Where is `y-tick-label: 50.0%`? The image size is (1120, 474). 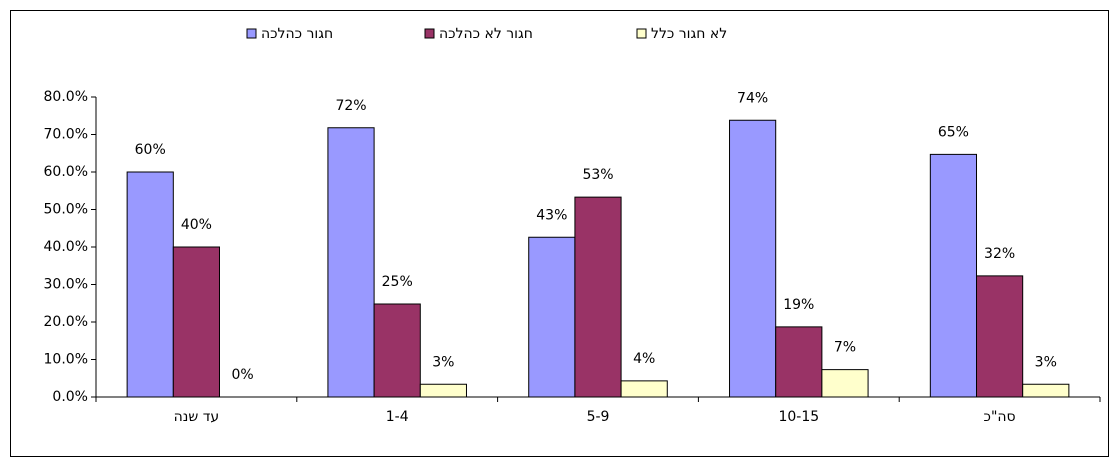
y-tick-label: 50.0% is located at coordinates (66, 210).